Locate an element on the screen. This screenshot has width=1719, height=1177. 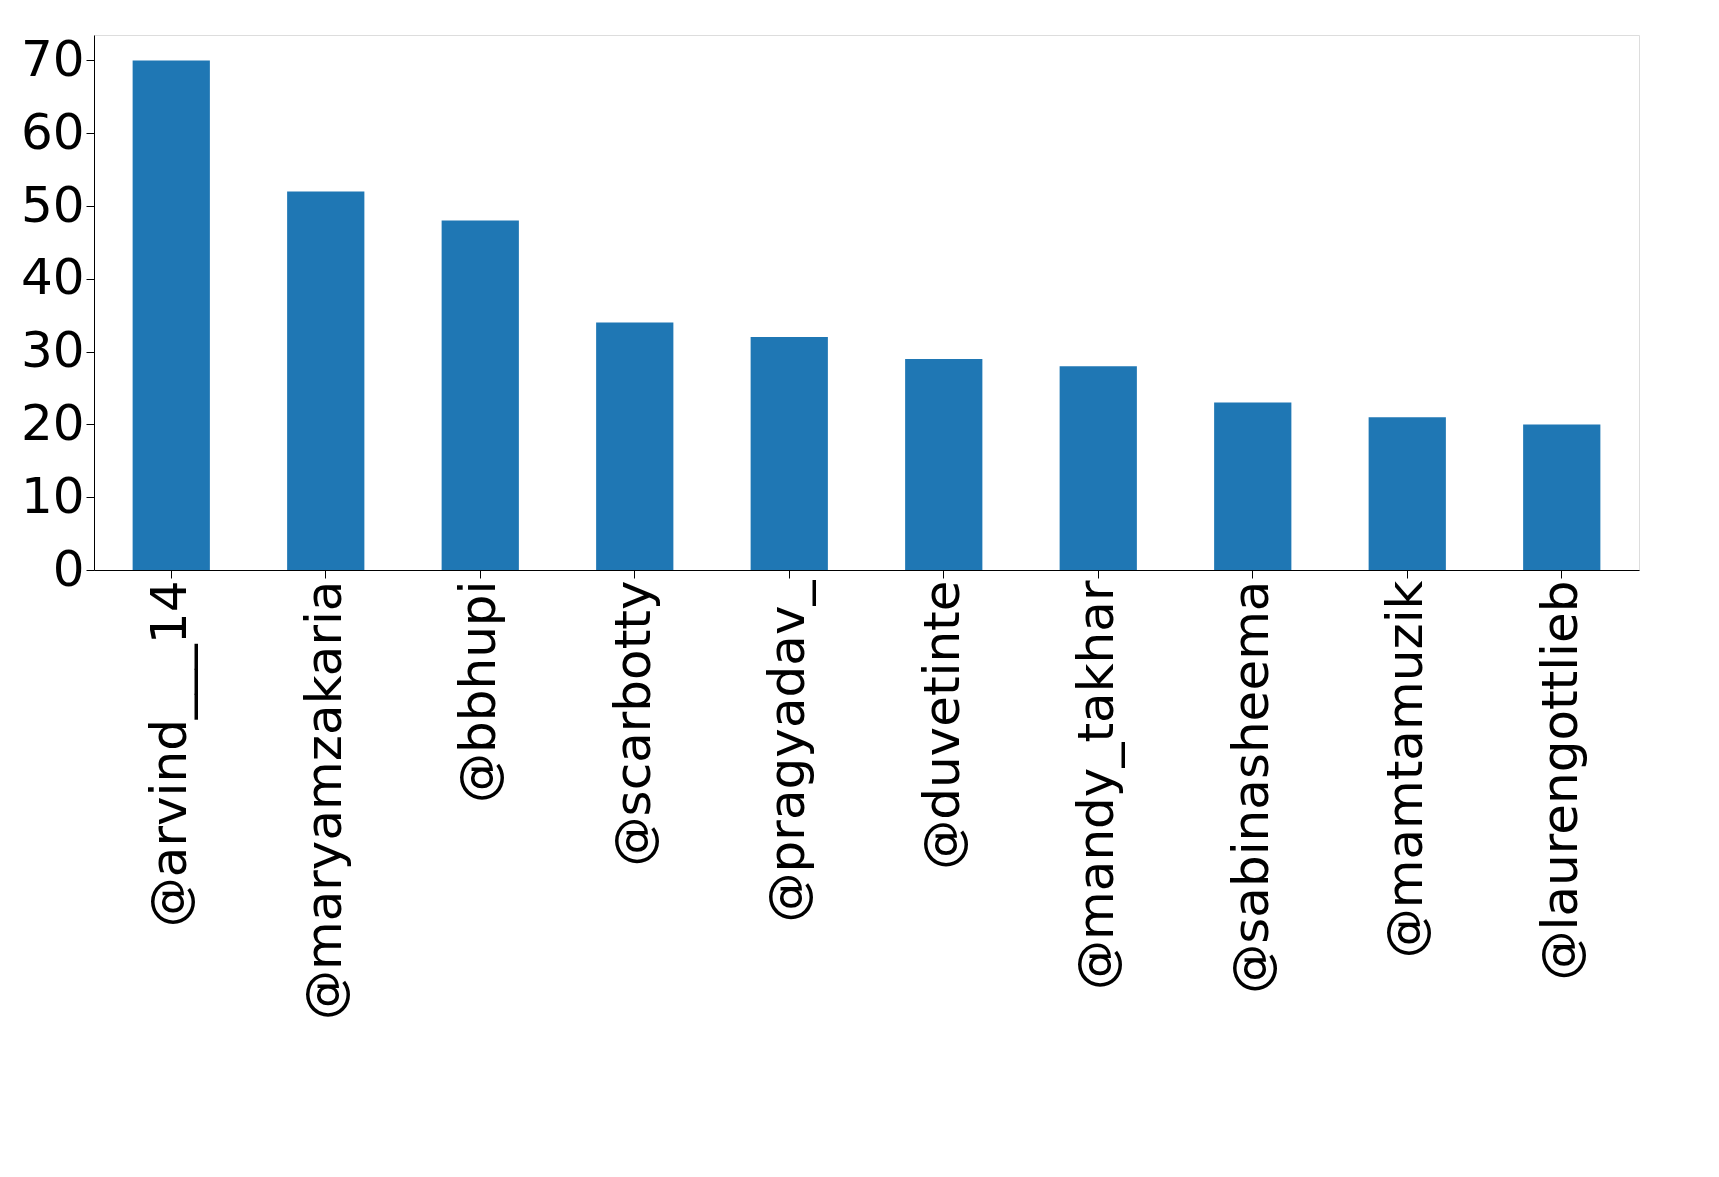
x-tick-label: @arvind___14 is located at coordinates (169, 754).